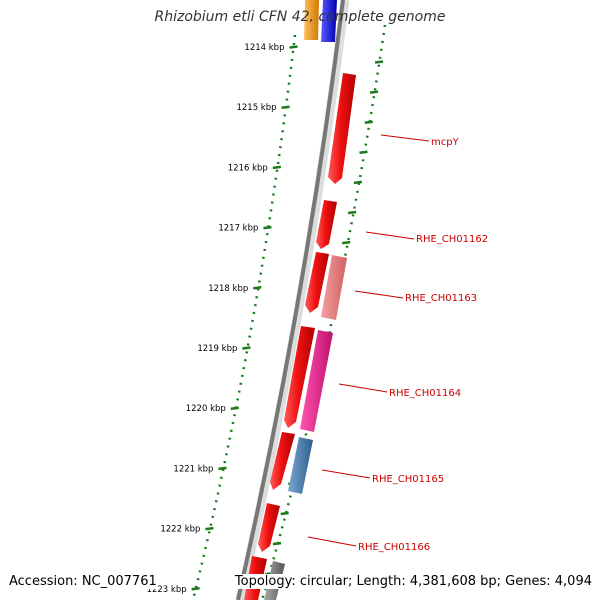  Describe the element at coordinates (316, 381) in the screenshot. I see `gene-rhe-ch01164-magenta` at that location.